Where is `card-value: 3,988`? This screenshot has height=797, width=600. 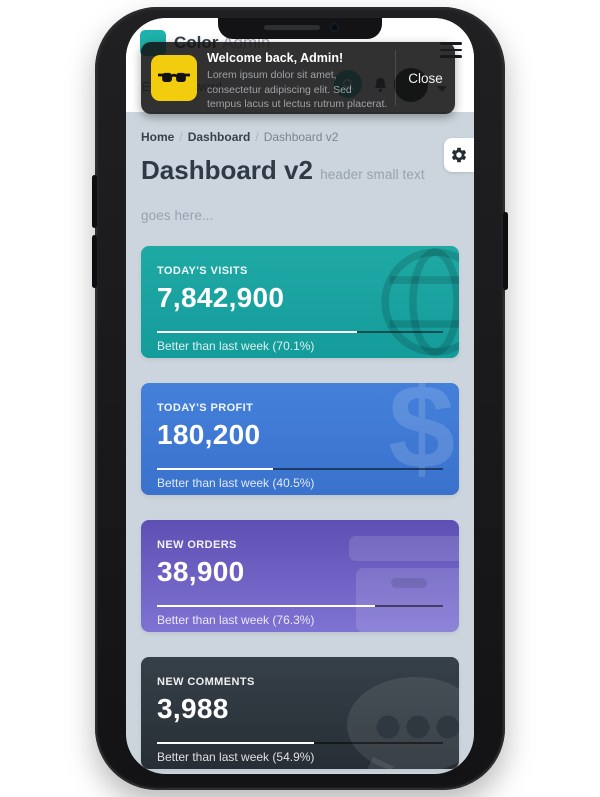
card-value: 3,988 is located at coordinates (193, 708).